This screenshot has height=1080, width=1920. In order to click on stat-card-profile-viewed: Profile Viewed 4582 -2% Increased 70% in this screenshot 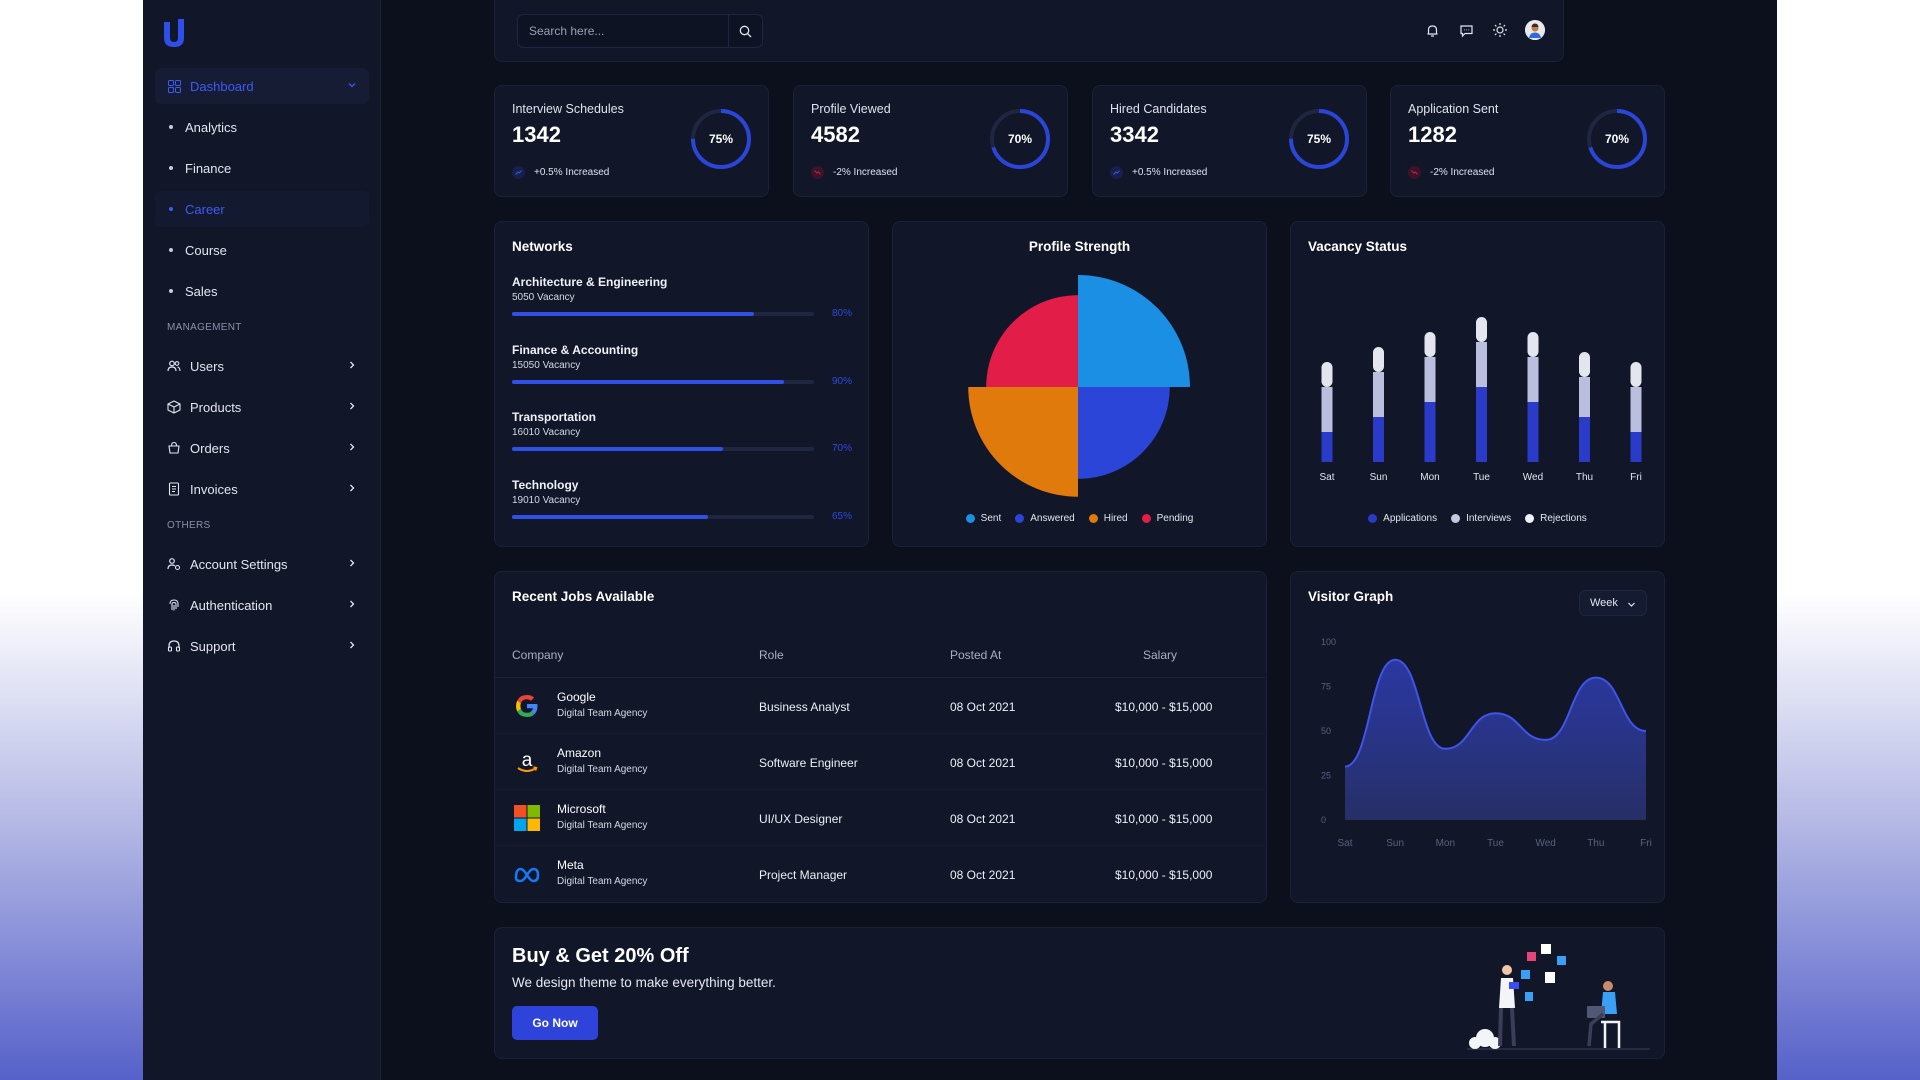, I will do `click(930, 141)`.